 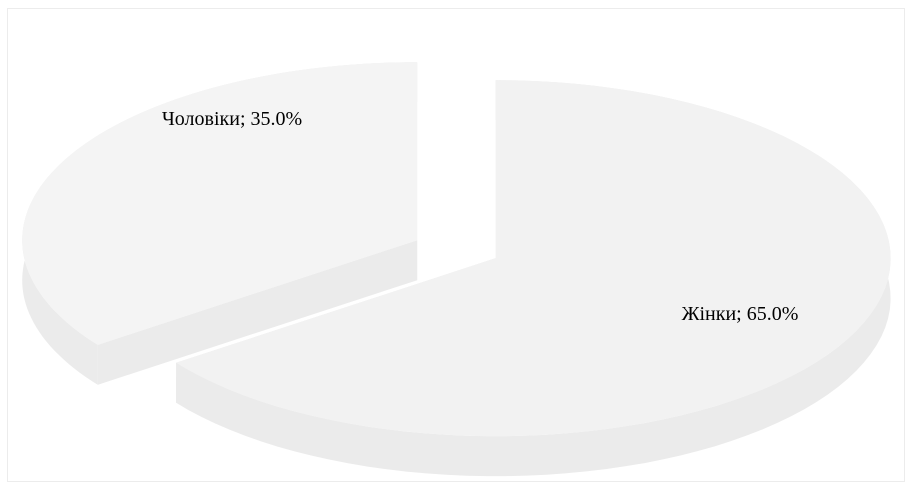 What do you see at coordinates (232, 119) in the screenshot?
I see `data-label-1: Чоловіки; 35.0%` at bounding box center [232, 119].